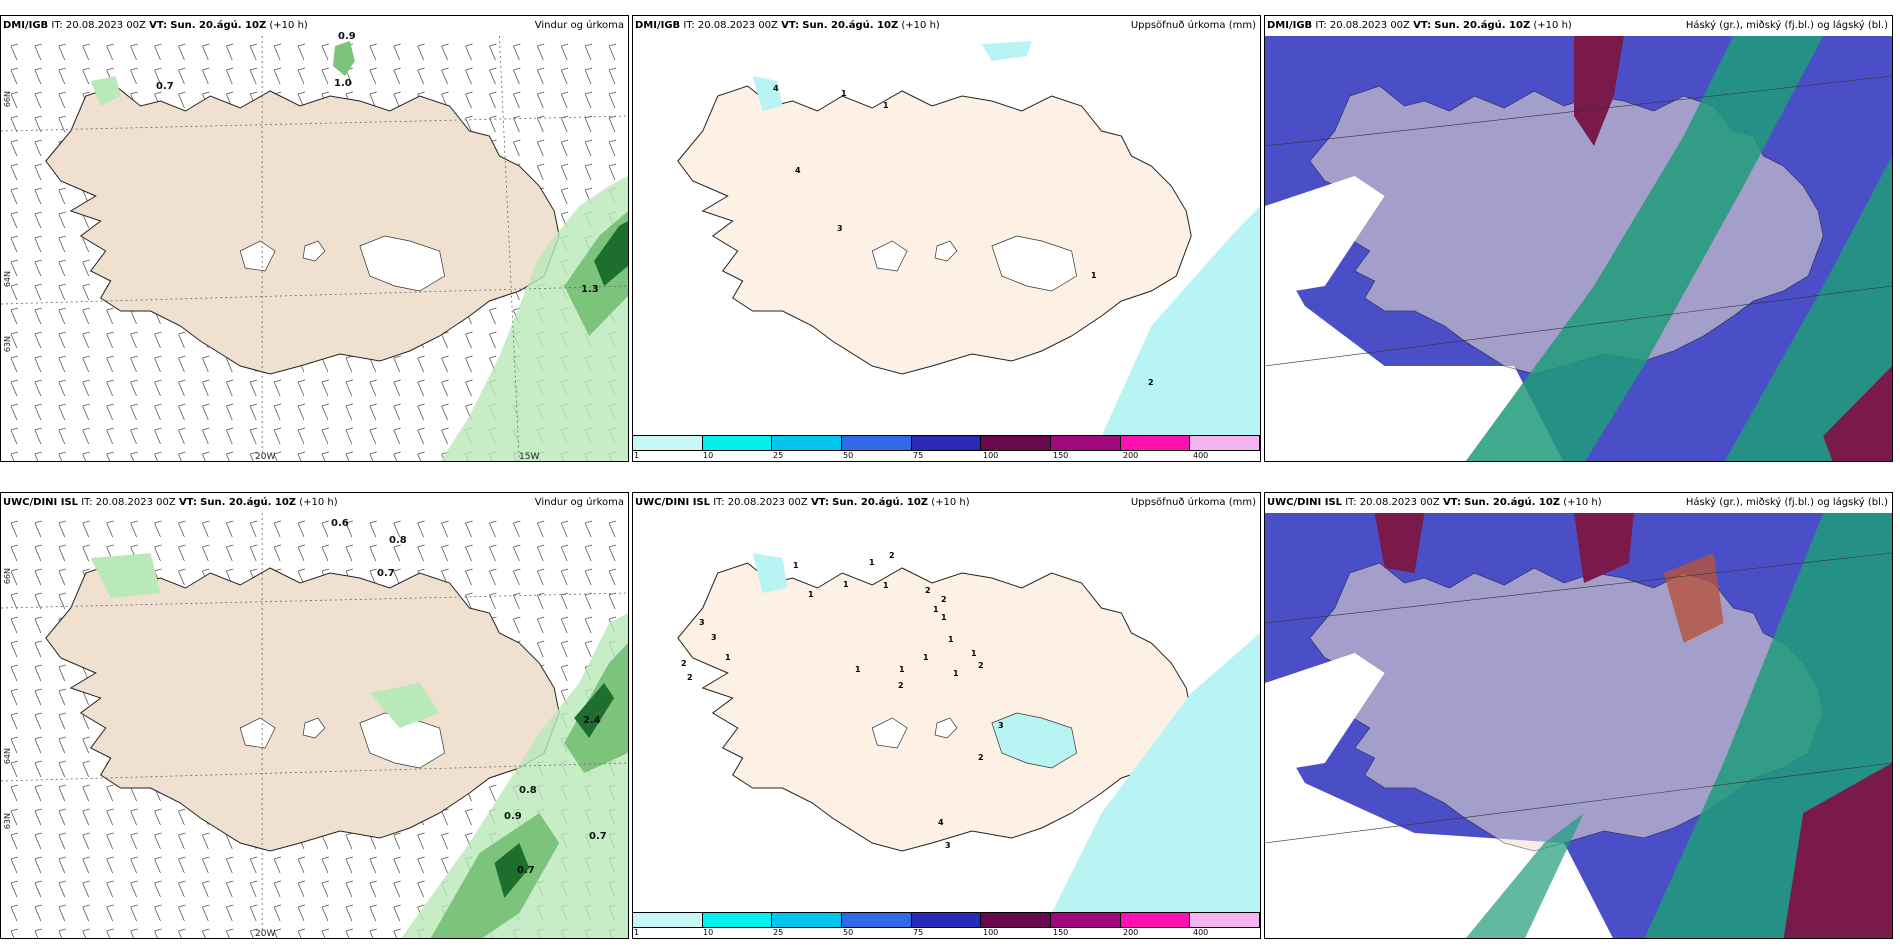  Describe the element at coordinates (918, 455) in the screenshot. I see `colorbar-tick: 75` at that location.